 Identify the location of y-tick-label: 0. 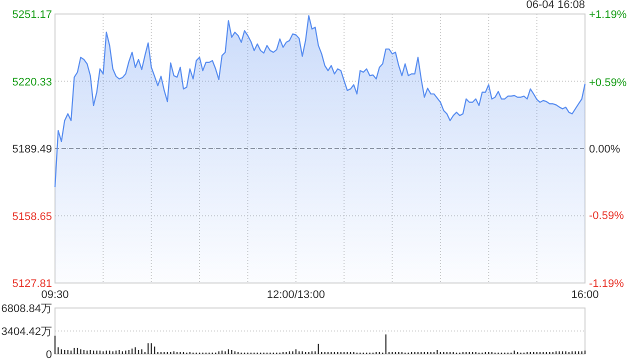
(49, 354).